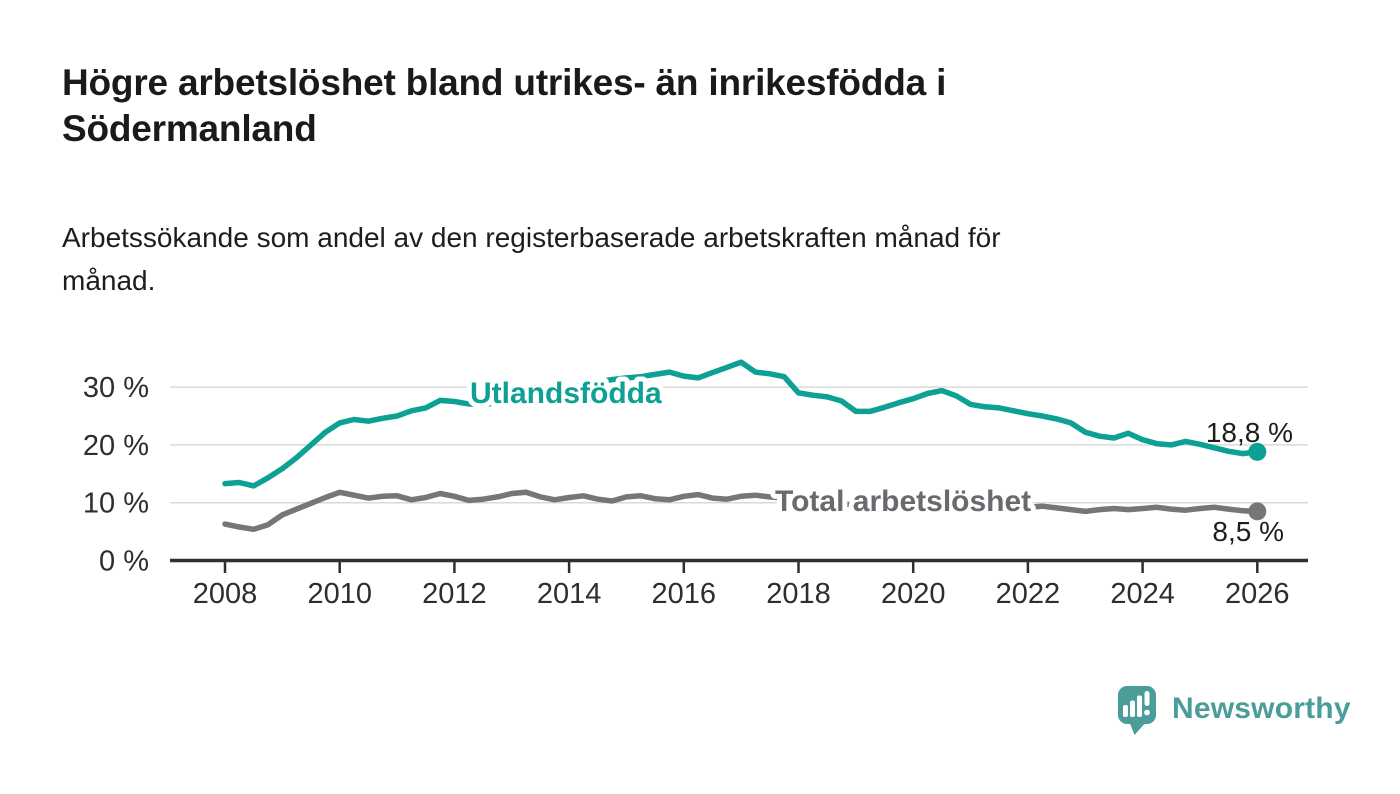 The width and height of the screenshot is (1400, 794). What do you see at coordinates (116, 446) in the screenshot?
I see `y-tick-label-20: 20 %` at bounding box center [116, 446].